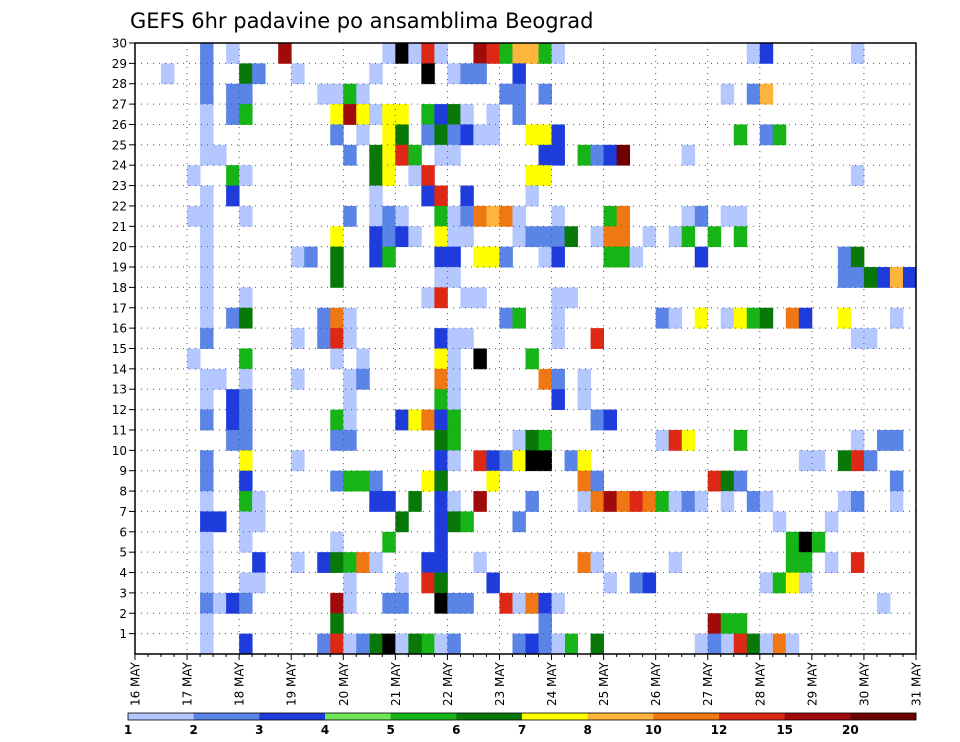 This screenshot has width=960, height=742. What do you see at coordinates (292, 683) in the screenshot?
I see `x-tick-label: 19 MAY` at bounding box center [292, 683].